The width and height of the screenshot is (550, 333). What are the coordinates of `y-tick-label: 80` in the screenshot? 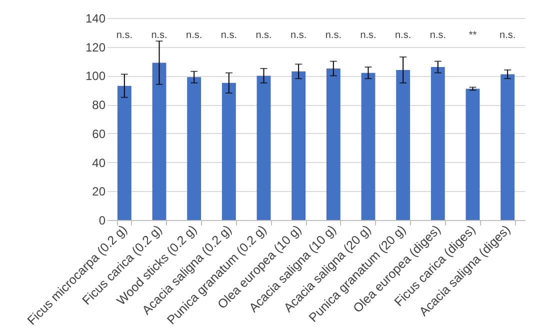 It's located at (99, 105).